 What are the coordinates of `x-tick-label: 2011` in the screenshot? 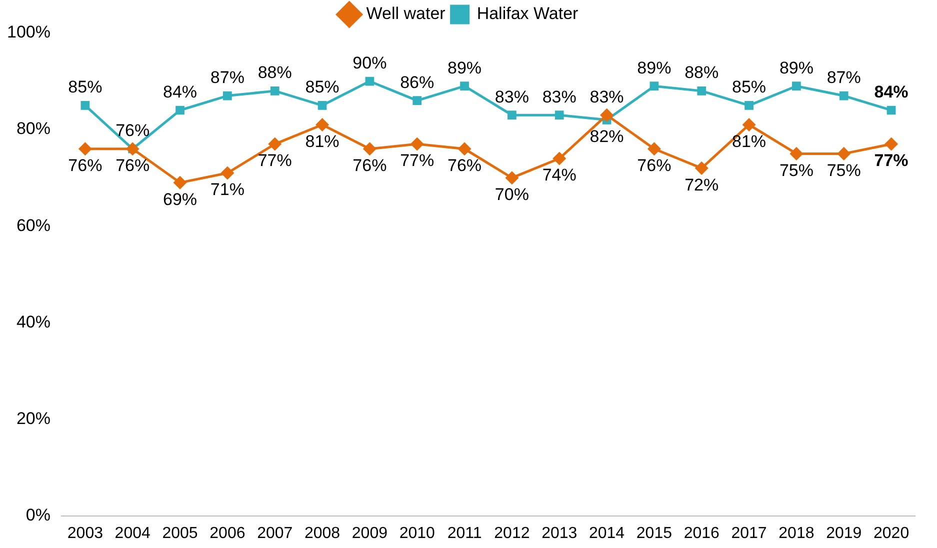 It's located at (464, 533).